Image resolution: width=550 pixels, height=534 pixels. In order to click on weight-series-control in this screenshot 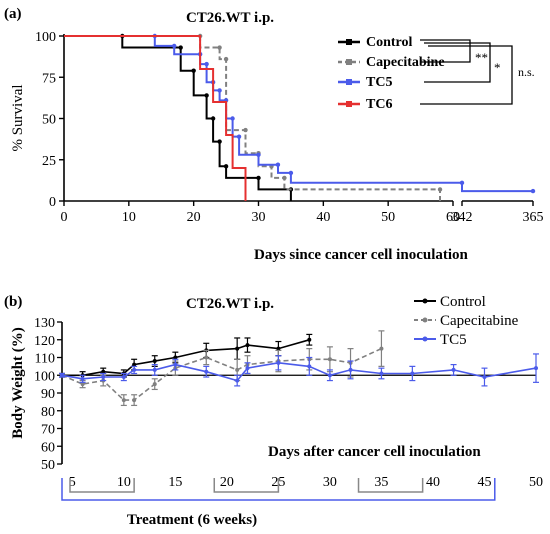, I will do `click(186, 356)`.